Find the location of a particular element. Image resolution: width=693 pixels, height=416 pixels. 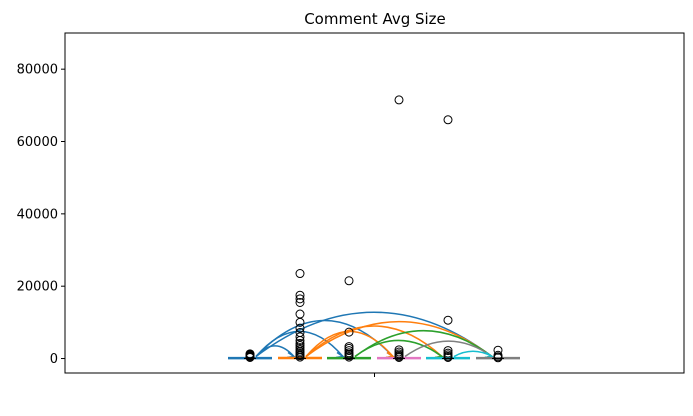

y-tick-label: 20000 is located at coordinates (37, 287).